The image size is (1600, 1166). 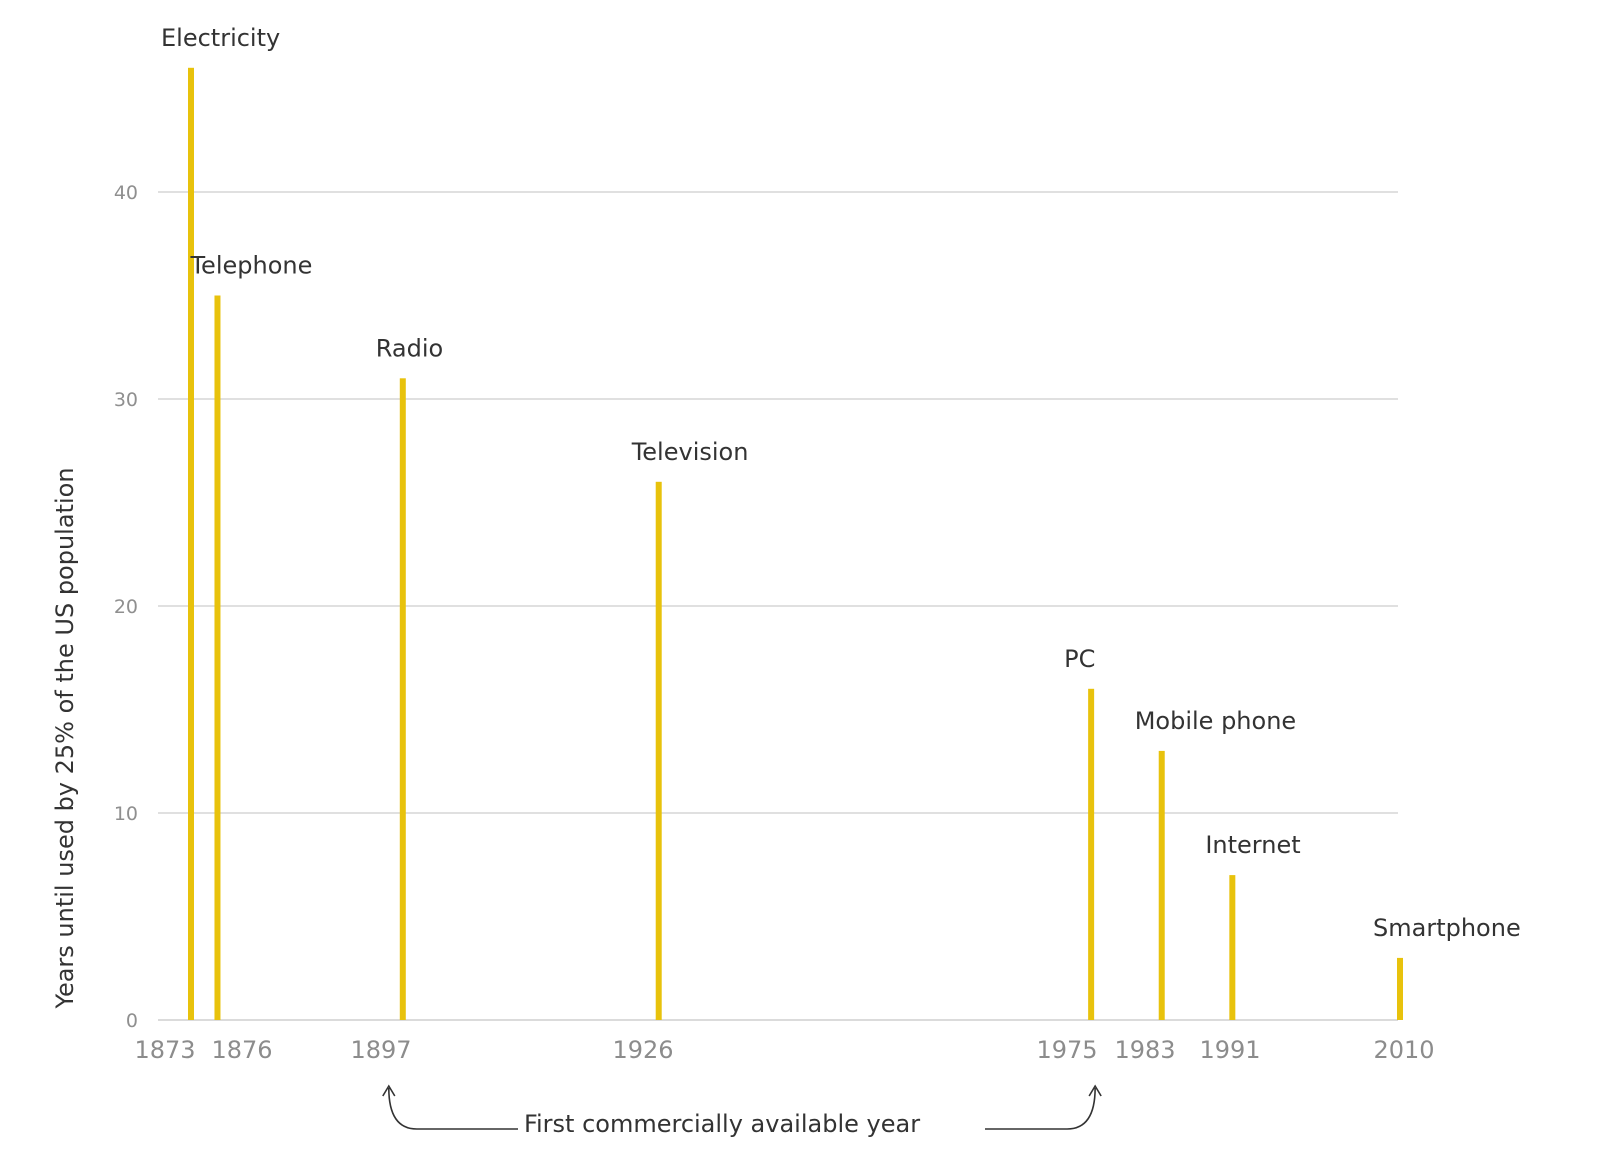 What do you see at coordinates (250, 266) in the screenshot?
I see `bar-label: Telephone` at bounding box center [250, 266].